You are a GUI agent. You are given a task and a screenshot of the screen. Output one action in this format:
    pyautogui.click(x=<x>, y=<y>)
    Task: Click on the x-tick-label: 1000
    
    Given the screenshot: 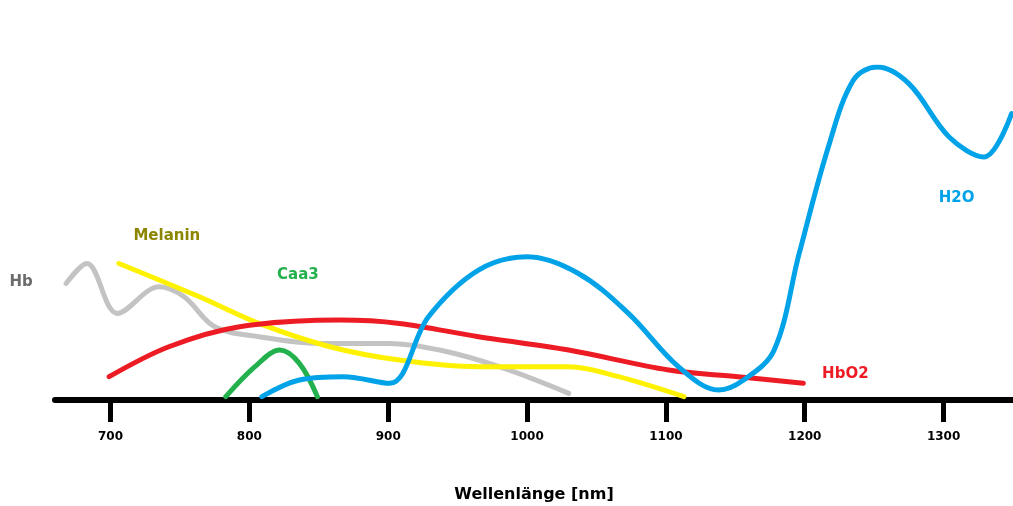 What is the action you would take?
    pyautogui.click(x=527, y=436)
    